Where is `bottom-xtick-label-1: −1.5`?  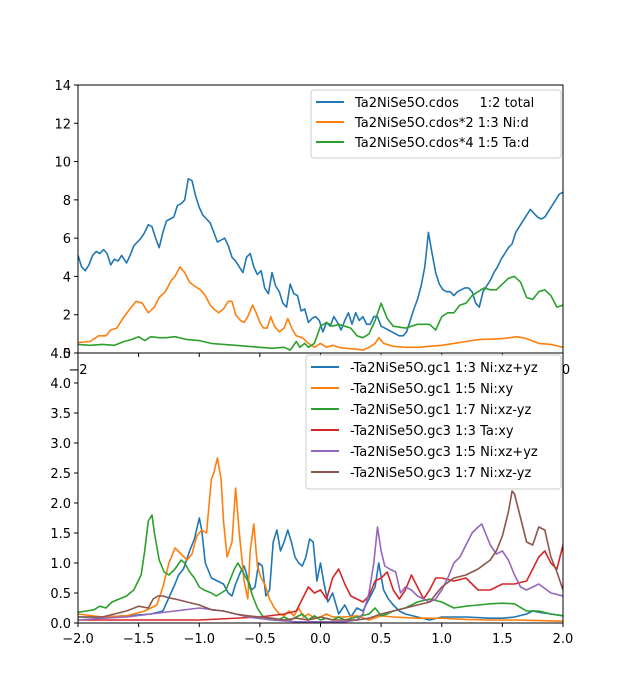
bottom-xtick-label-1: −1.5 is located at coordinates (139, 639).